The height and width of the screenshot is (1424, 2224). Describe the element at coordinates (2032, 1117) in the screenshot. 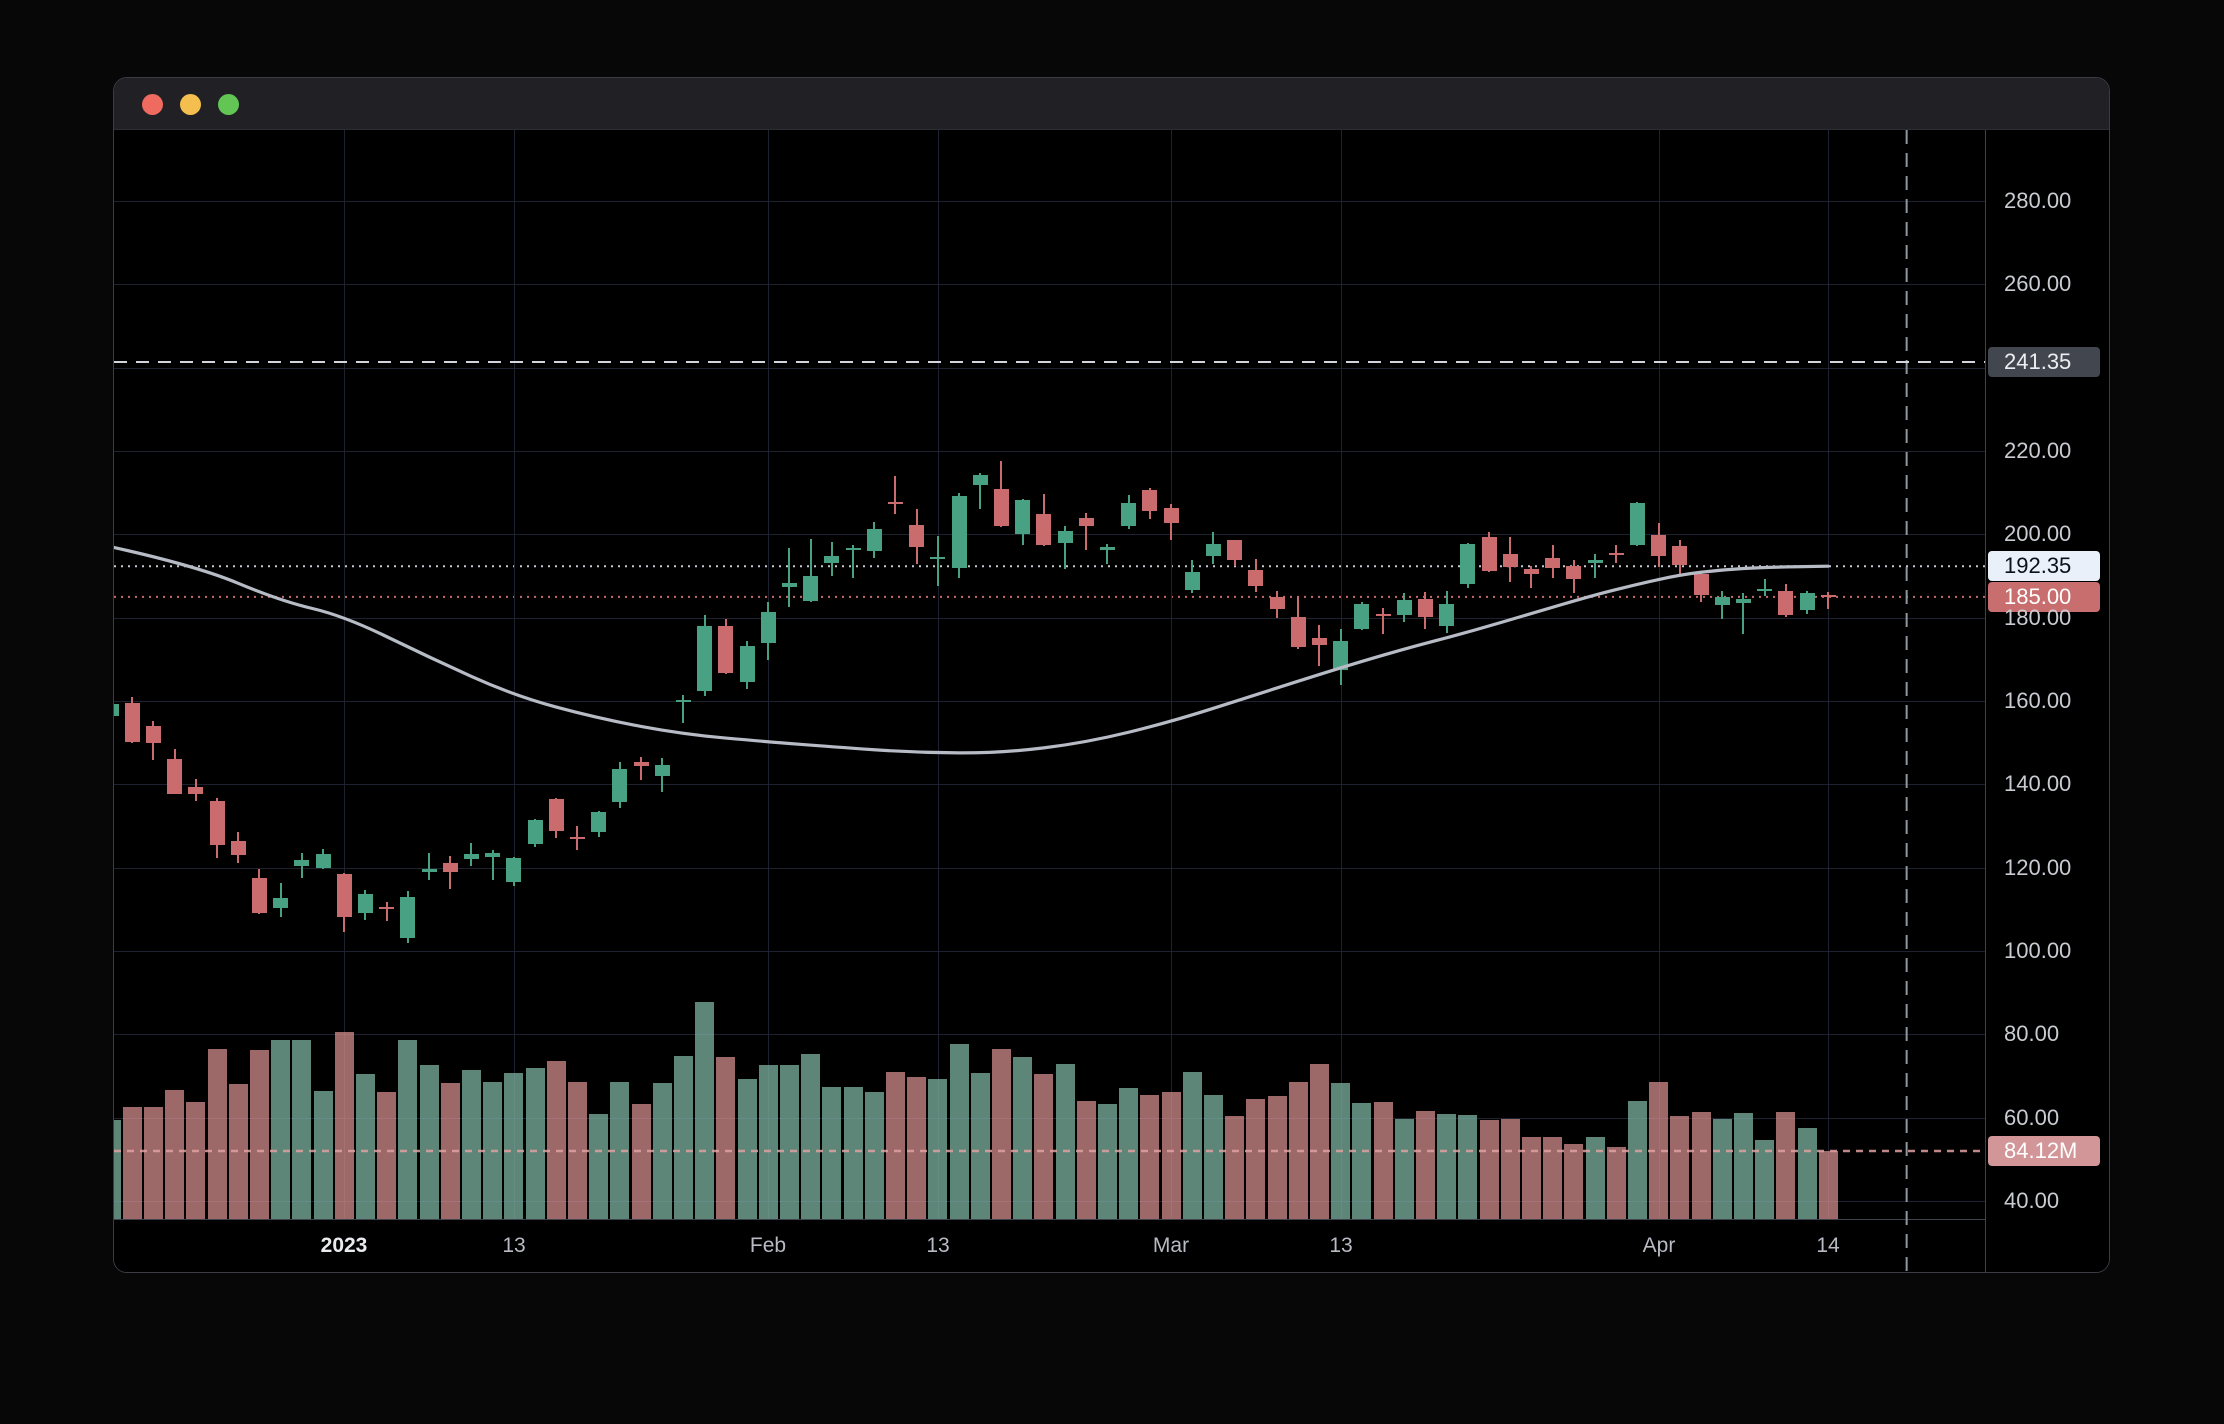

I see `price-tick-label: 60.00` at that location.